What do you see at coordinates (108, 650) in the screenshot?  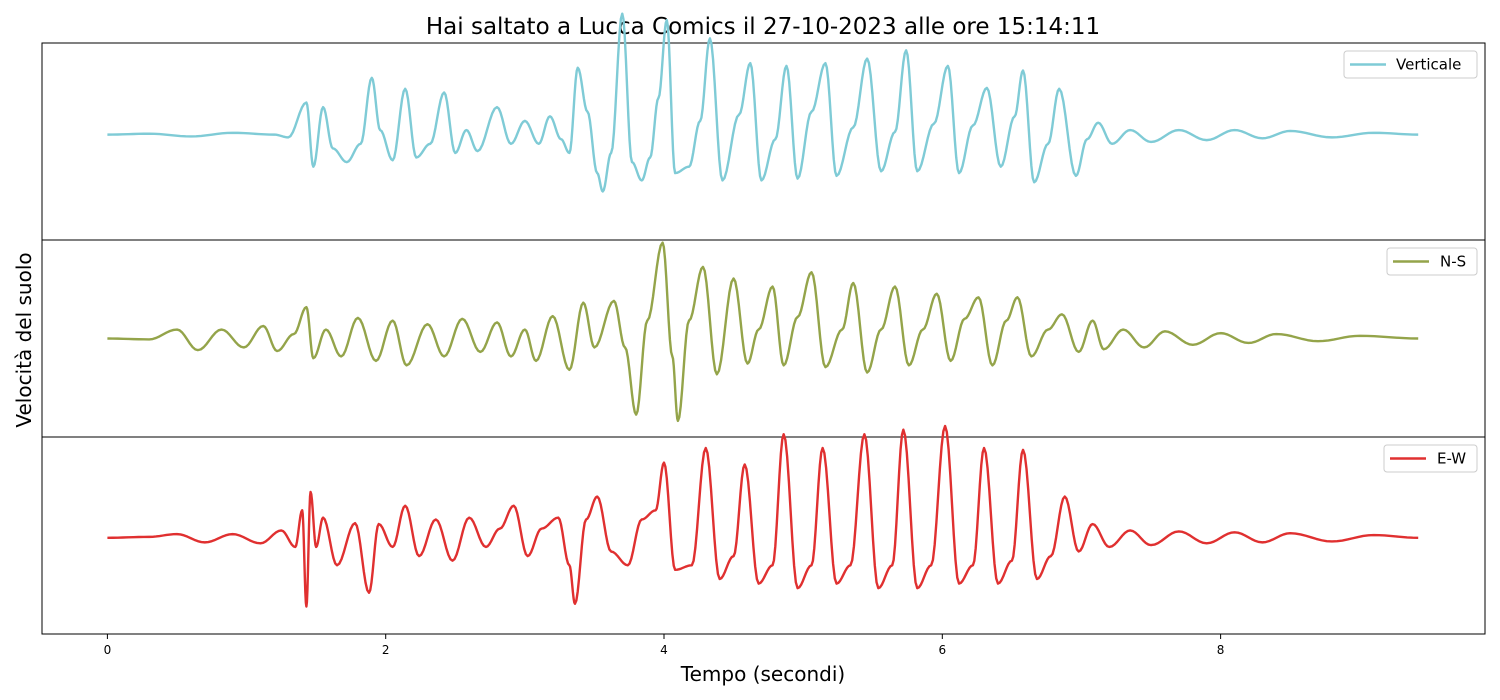 I see `x-tick-label-0: 0` at bounding box center [108, 650].